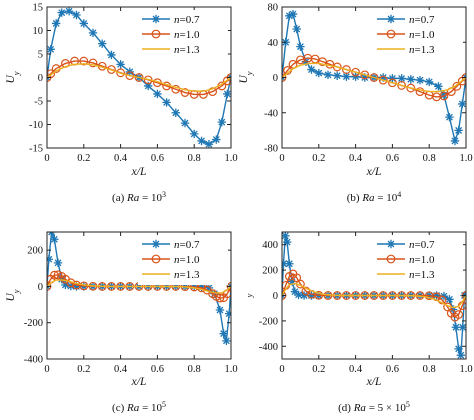 The width and height of the screenshot is (474, 420). Describe the element at coordinates (273, 8) in the screenshot. I see `y-tick-label: 80` at that location.